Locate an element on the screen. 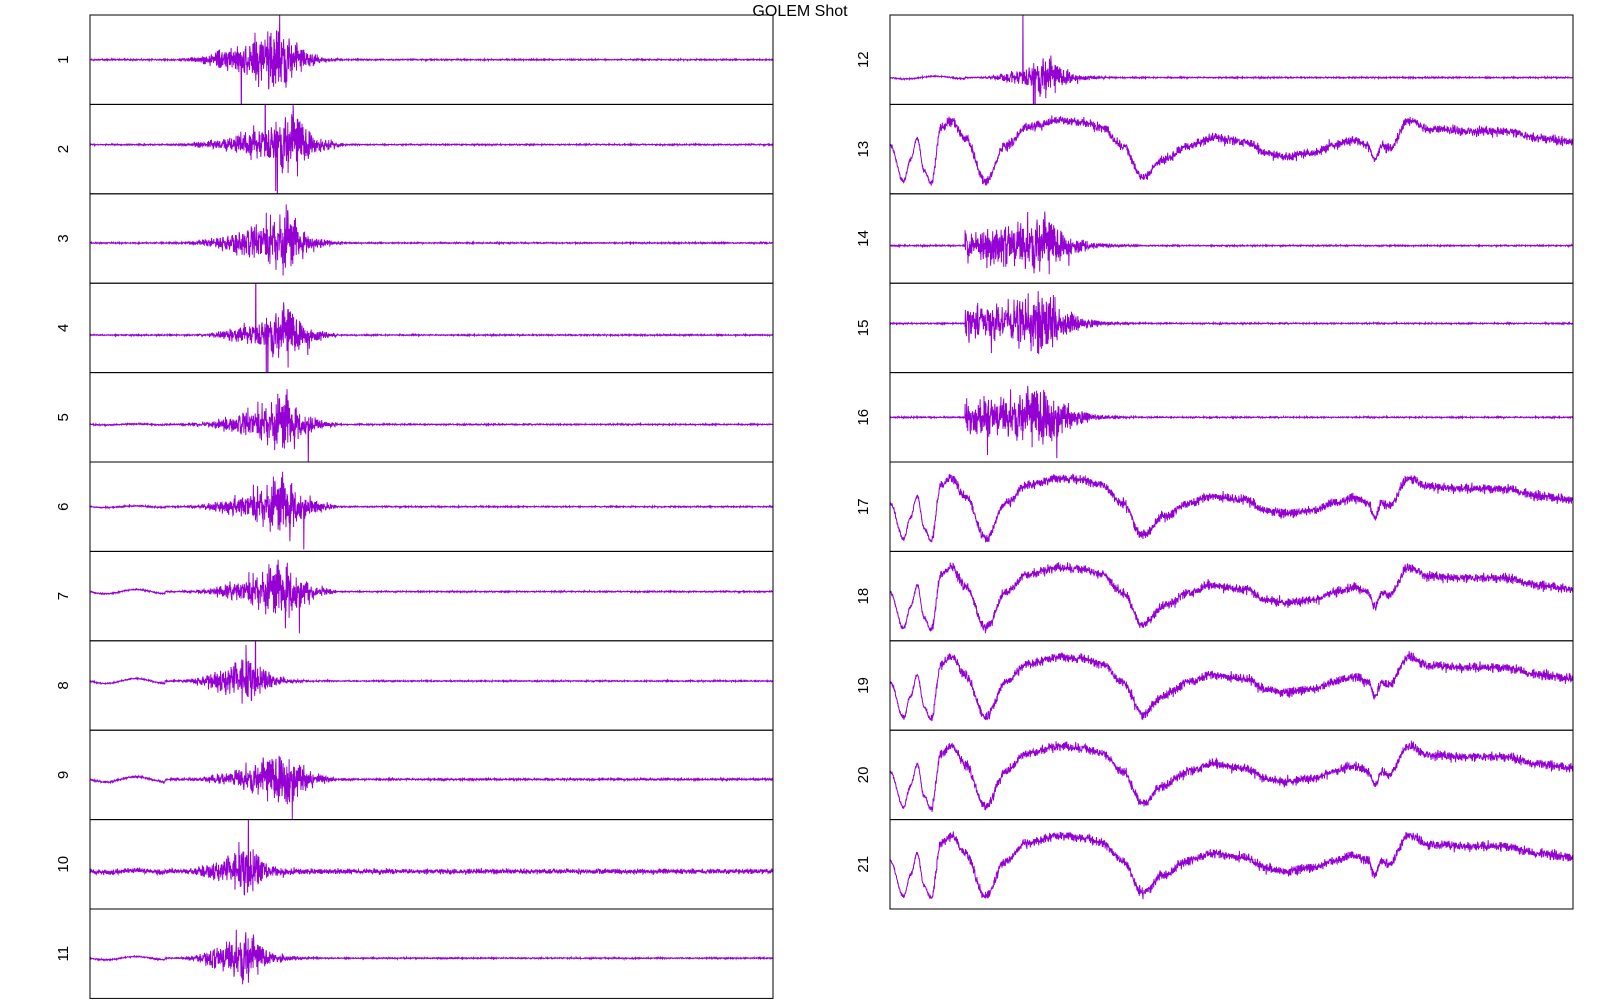  signal-panel-20: 20 is located at coordinates (1214, 775).